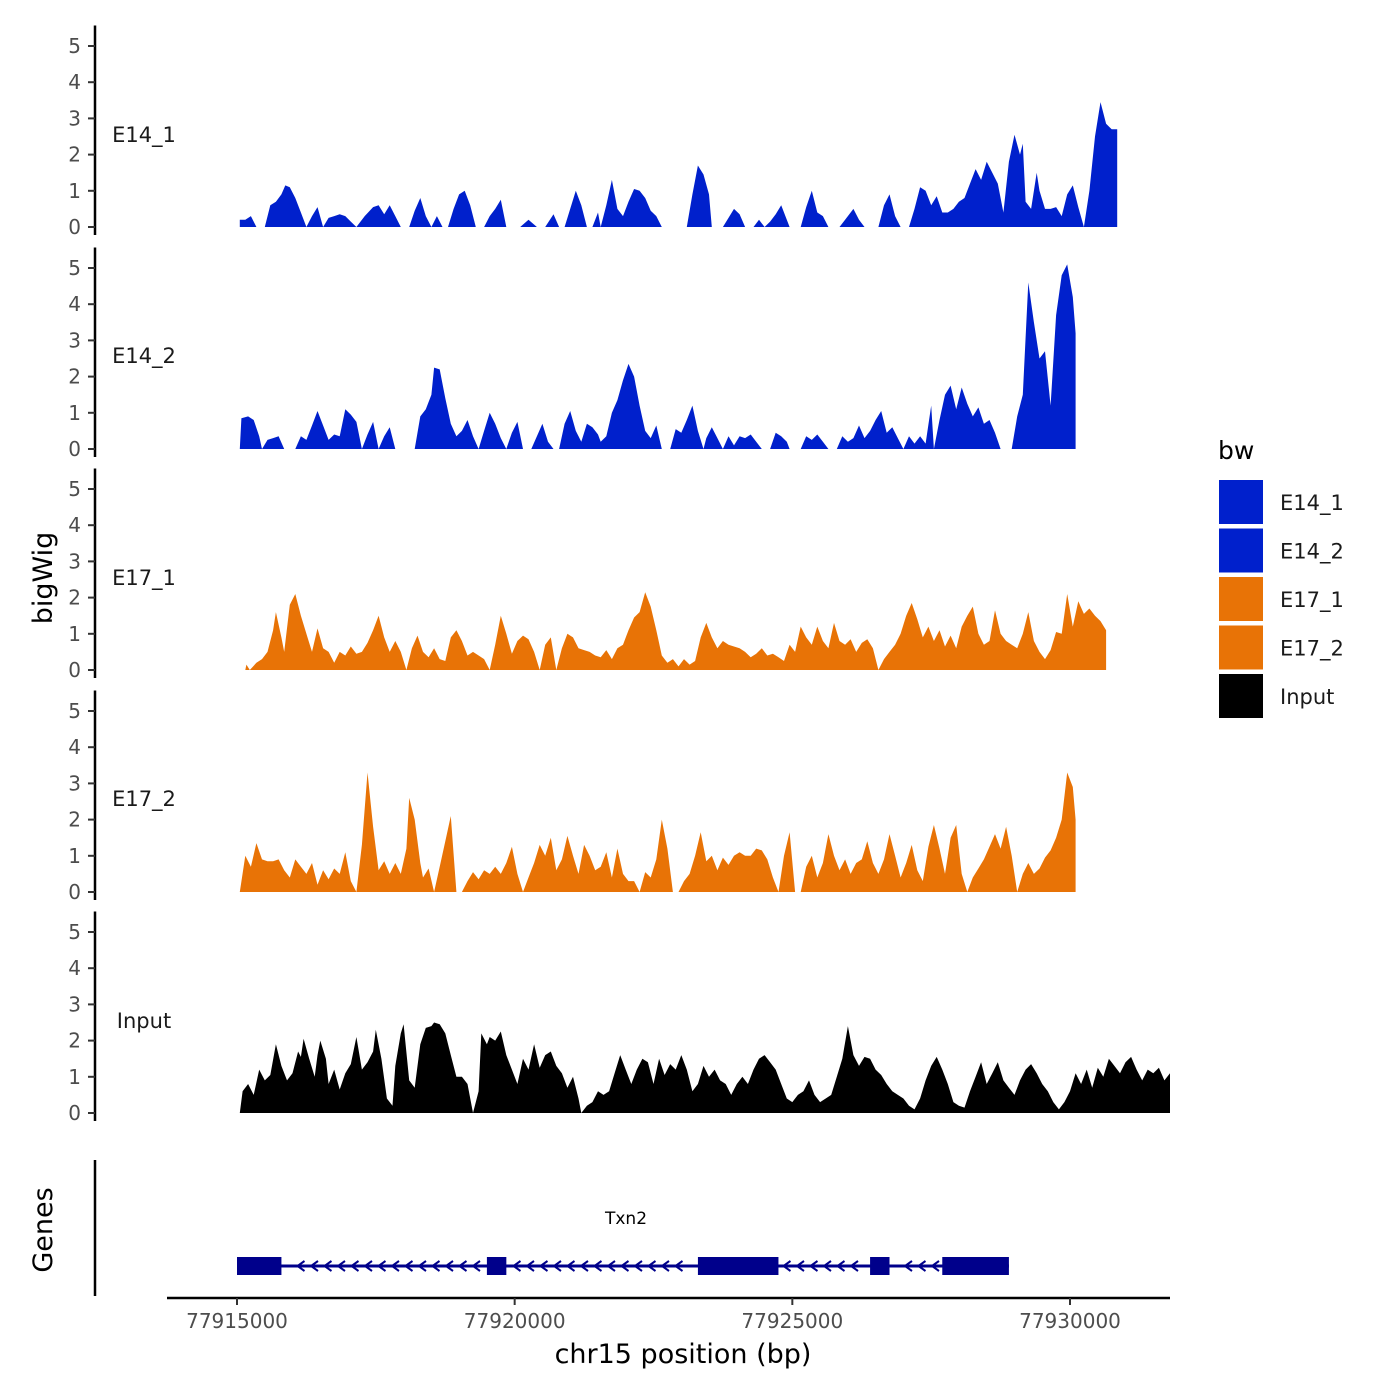  I want to click on gene-annotation-track: Txn2, so click(551, 1228).